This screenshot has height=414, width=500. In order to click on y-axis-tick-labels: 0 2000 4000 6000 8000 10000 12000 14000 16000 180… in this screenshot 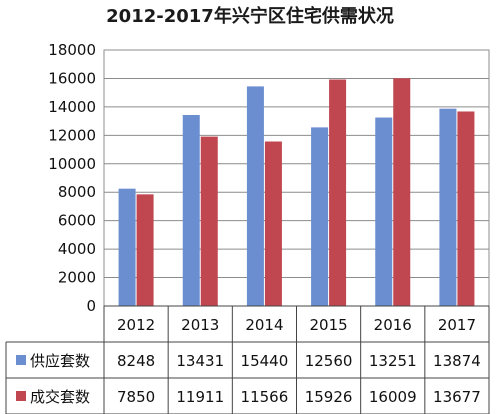, I will do `click(72, 178)`.